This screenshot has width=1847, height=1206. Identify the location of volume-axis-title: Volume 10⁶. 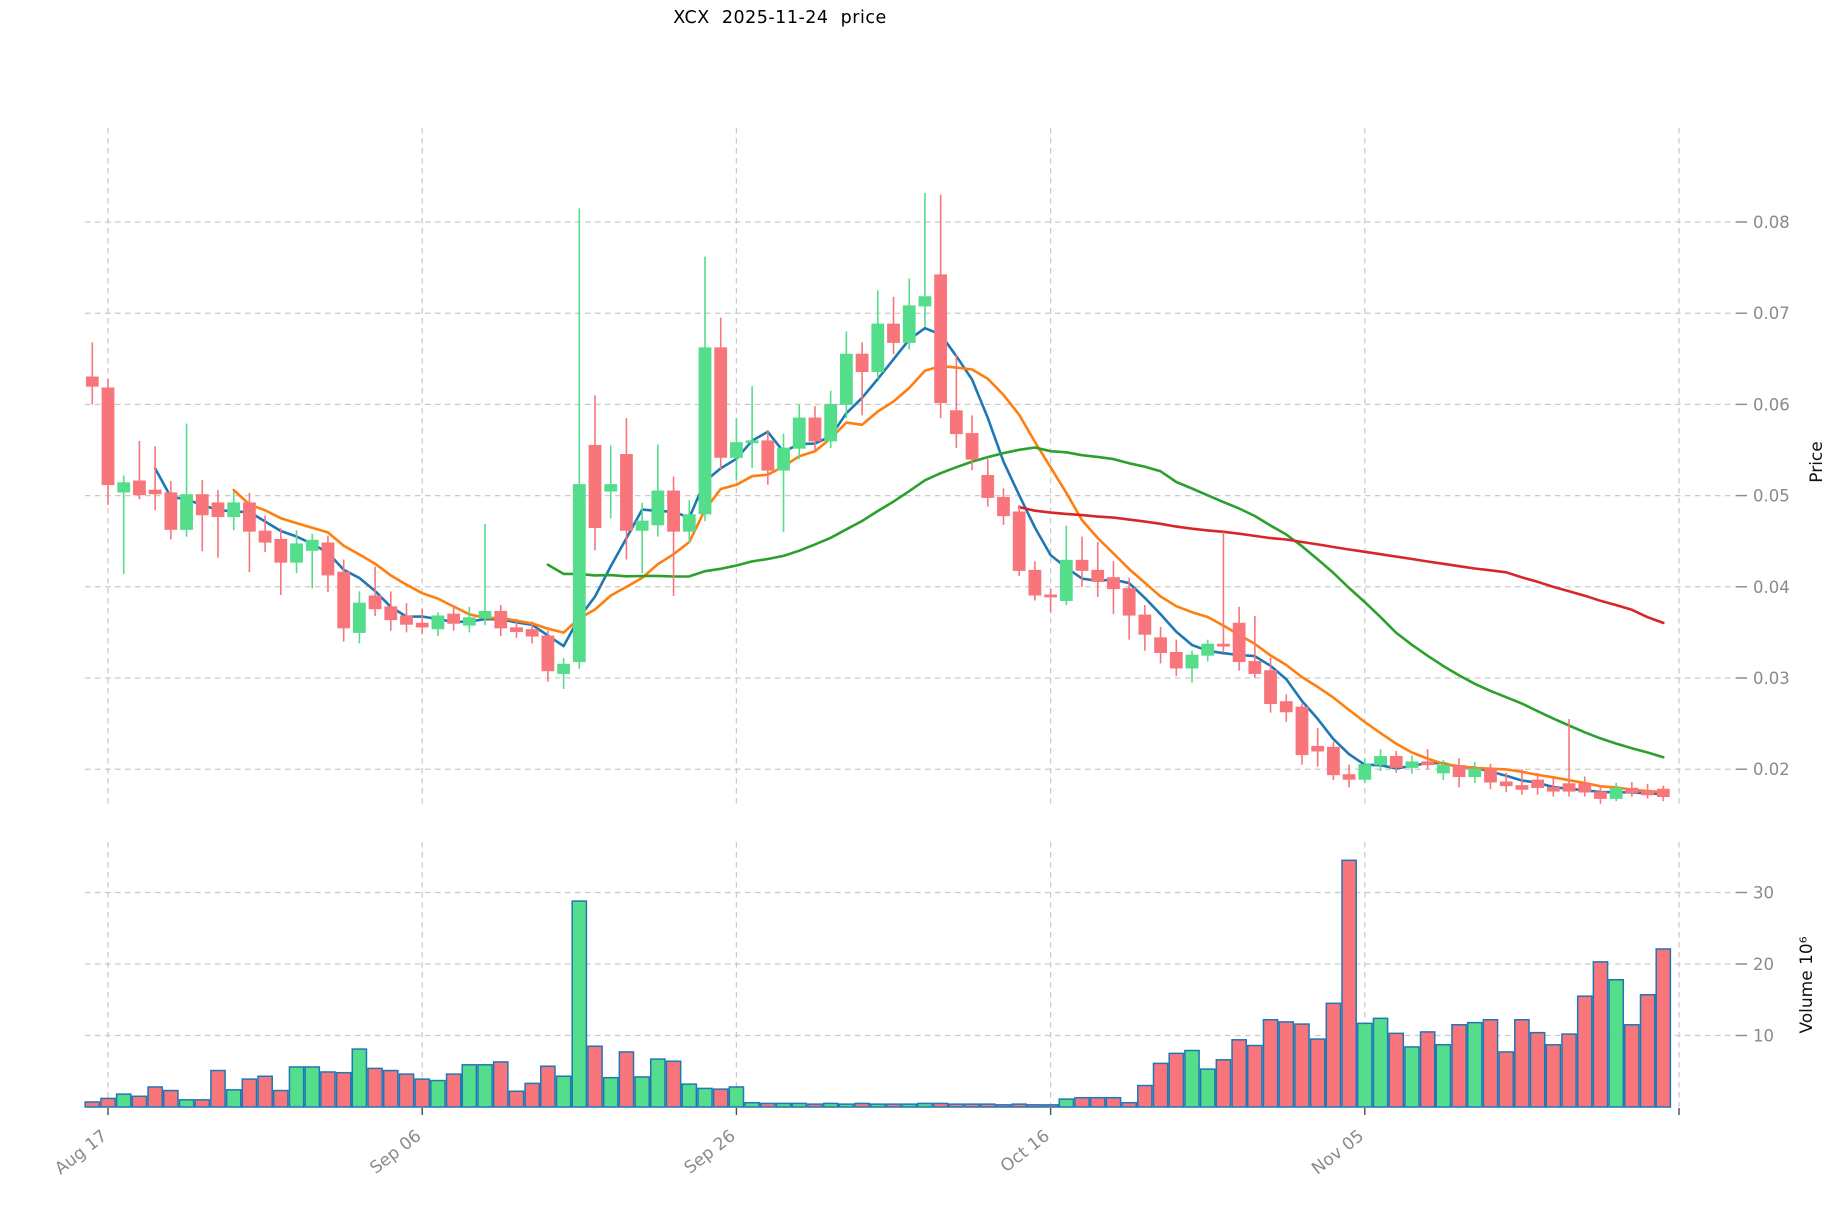
(1807, 984).